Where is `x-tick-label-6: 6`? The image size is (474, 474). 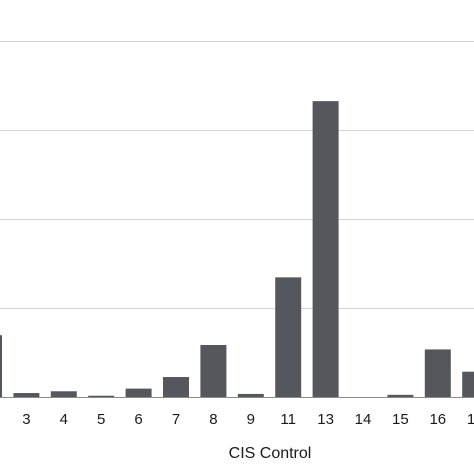 x-tick-label-6: 6 is located at coordinates (138, 419).